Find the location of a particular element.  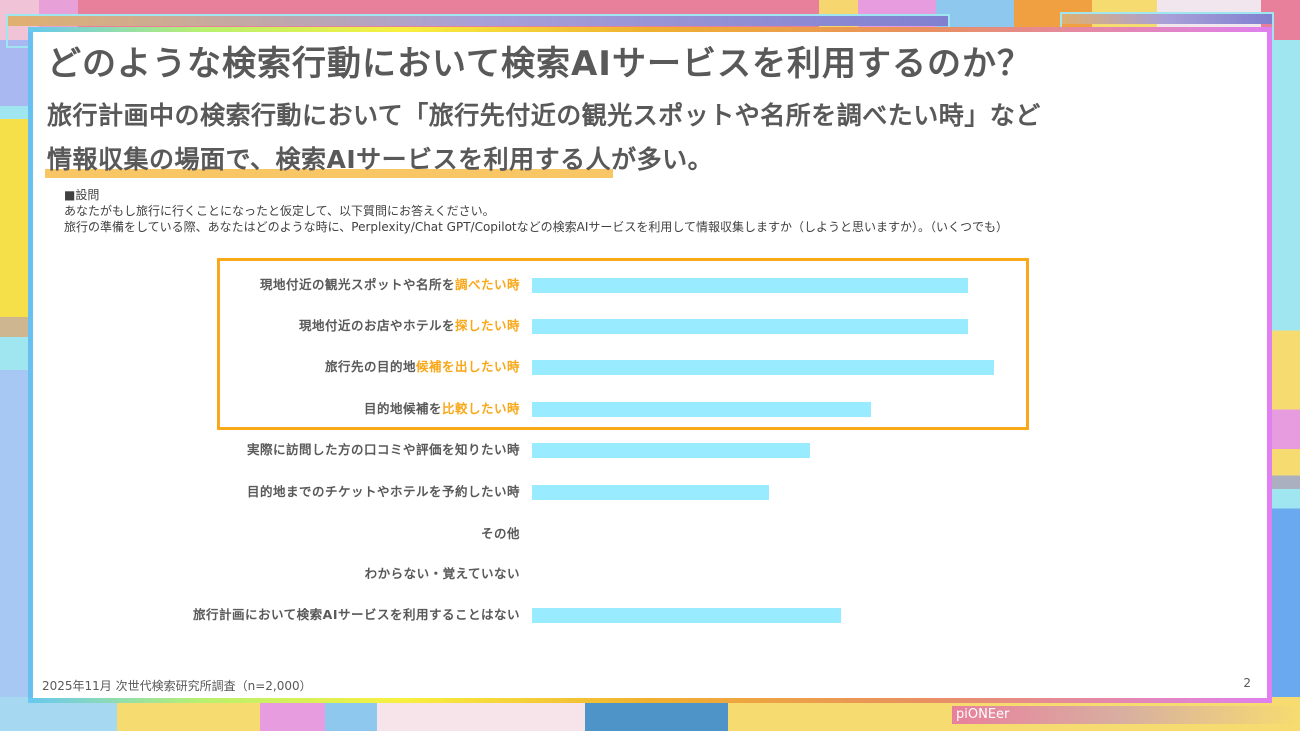

category-label-text: その他 is located at coordinates (500, 533).